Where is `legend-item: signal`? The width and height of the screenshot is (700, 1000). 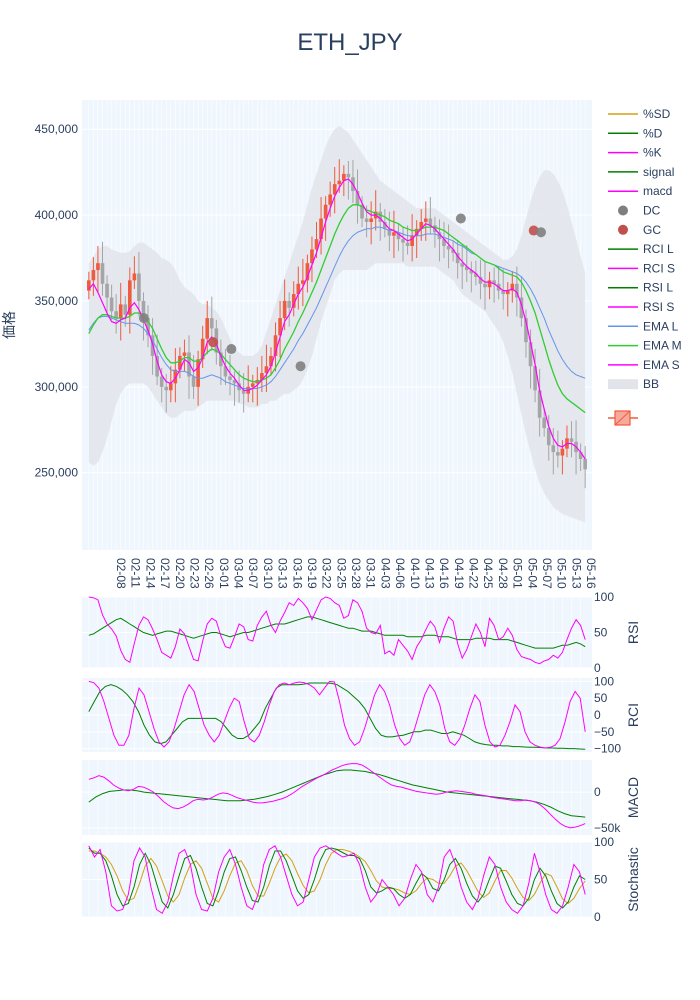
legend-item: signal is located at coordinates (641, 172).